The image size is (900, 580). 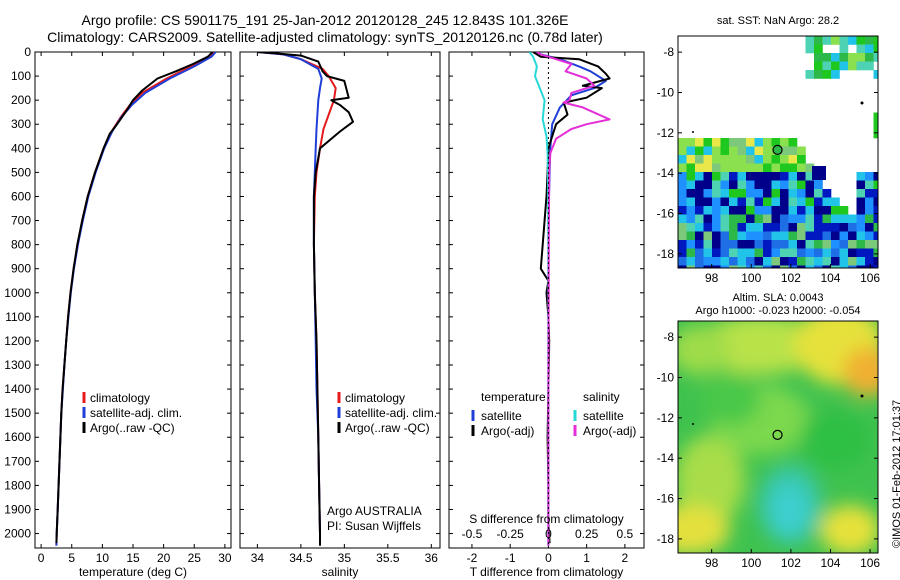 I want to click on y-tick-label: 1200, so click(x=17, y=341).